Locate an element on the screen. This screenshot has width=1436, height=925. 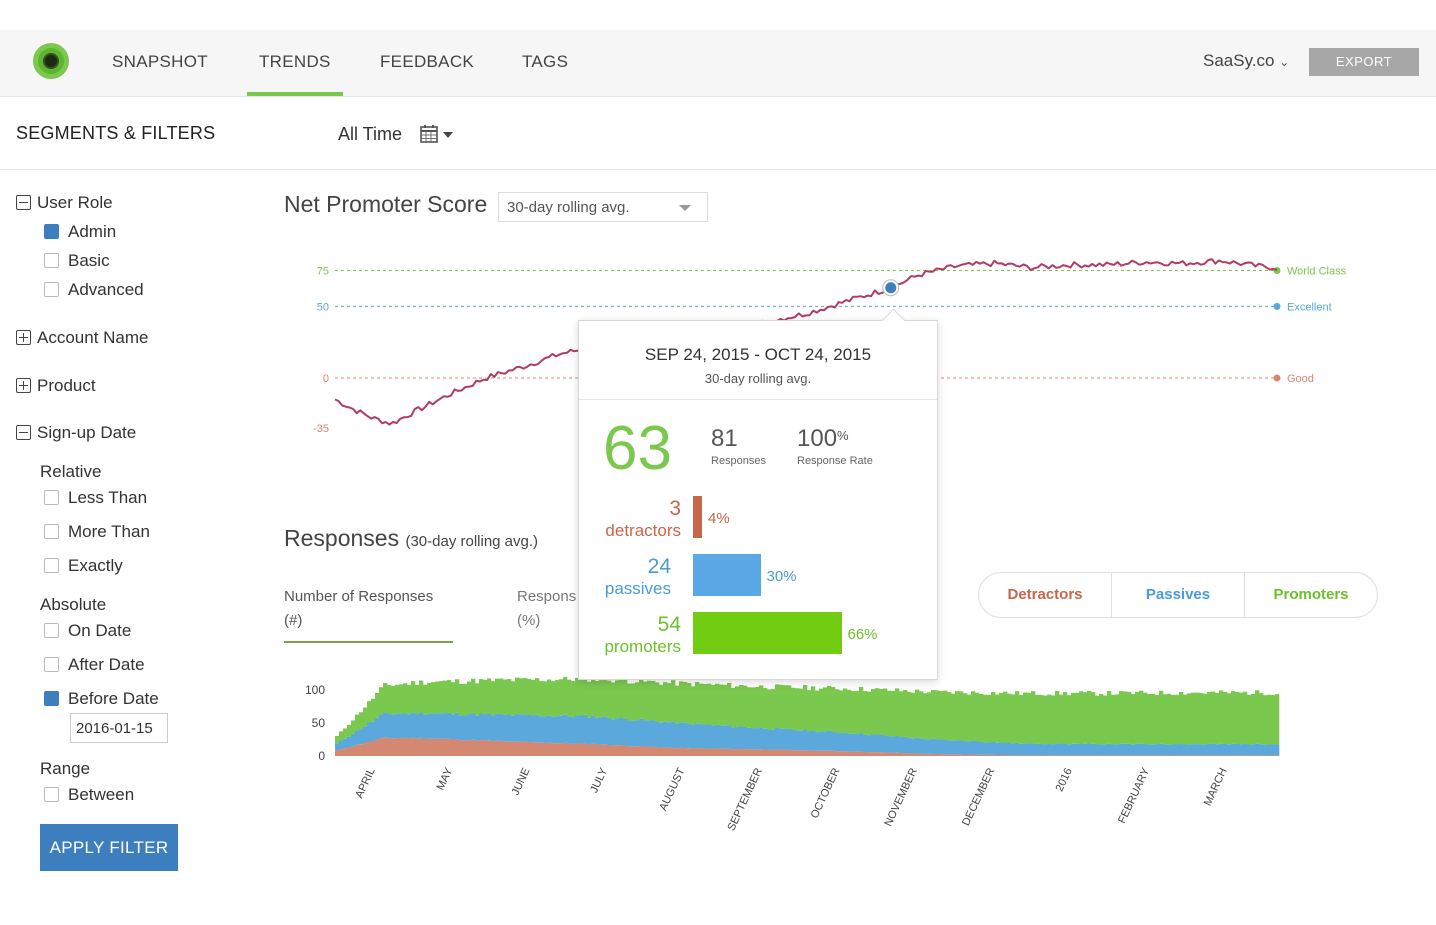
y-tick-label: 0 is located at coordinates (321, 756).